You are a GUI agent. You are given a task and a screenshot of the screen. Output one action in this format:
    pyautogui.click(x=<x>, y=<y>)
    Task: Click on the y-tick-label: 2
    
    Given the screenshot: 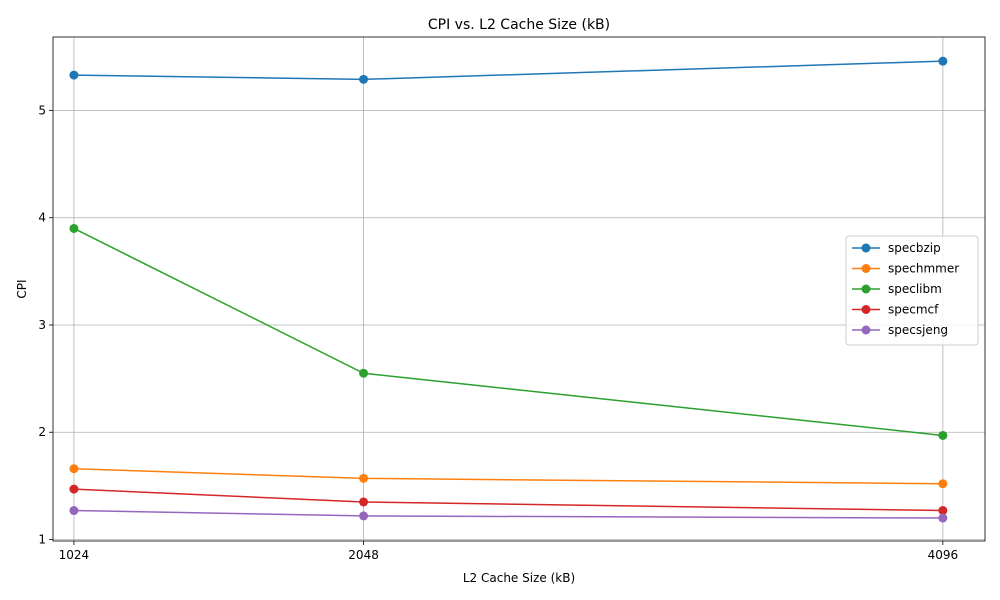 What is the action you would take?
    pyautogui.click(x=42, y=432)
    